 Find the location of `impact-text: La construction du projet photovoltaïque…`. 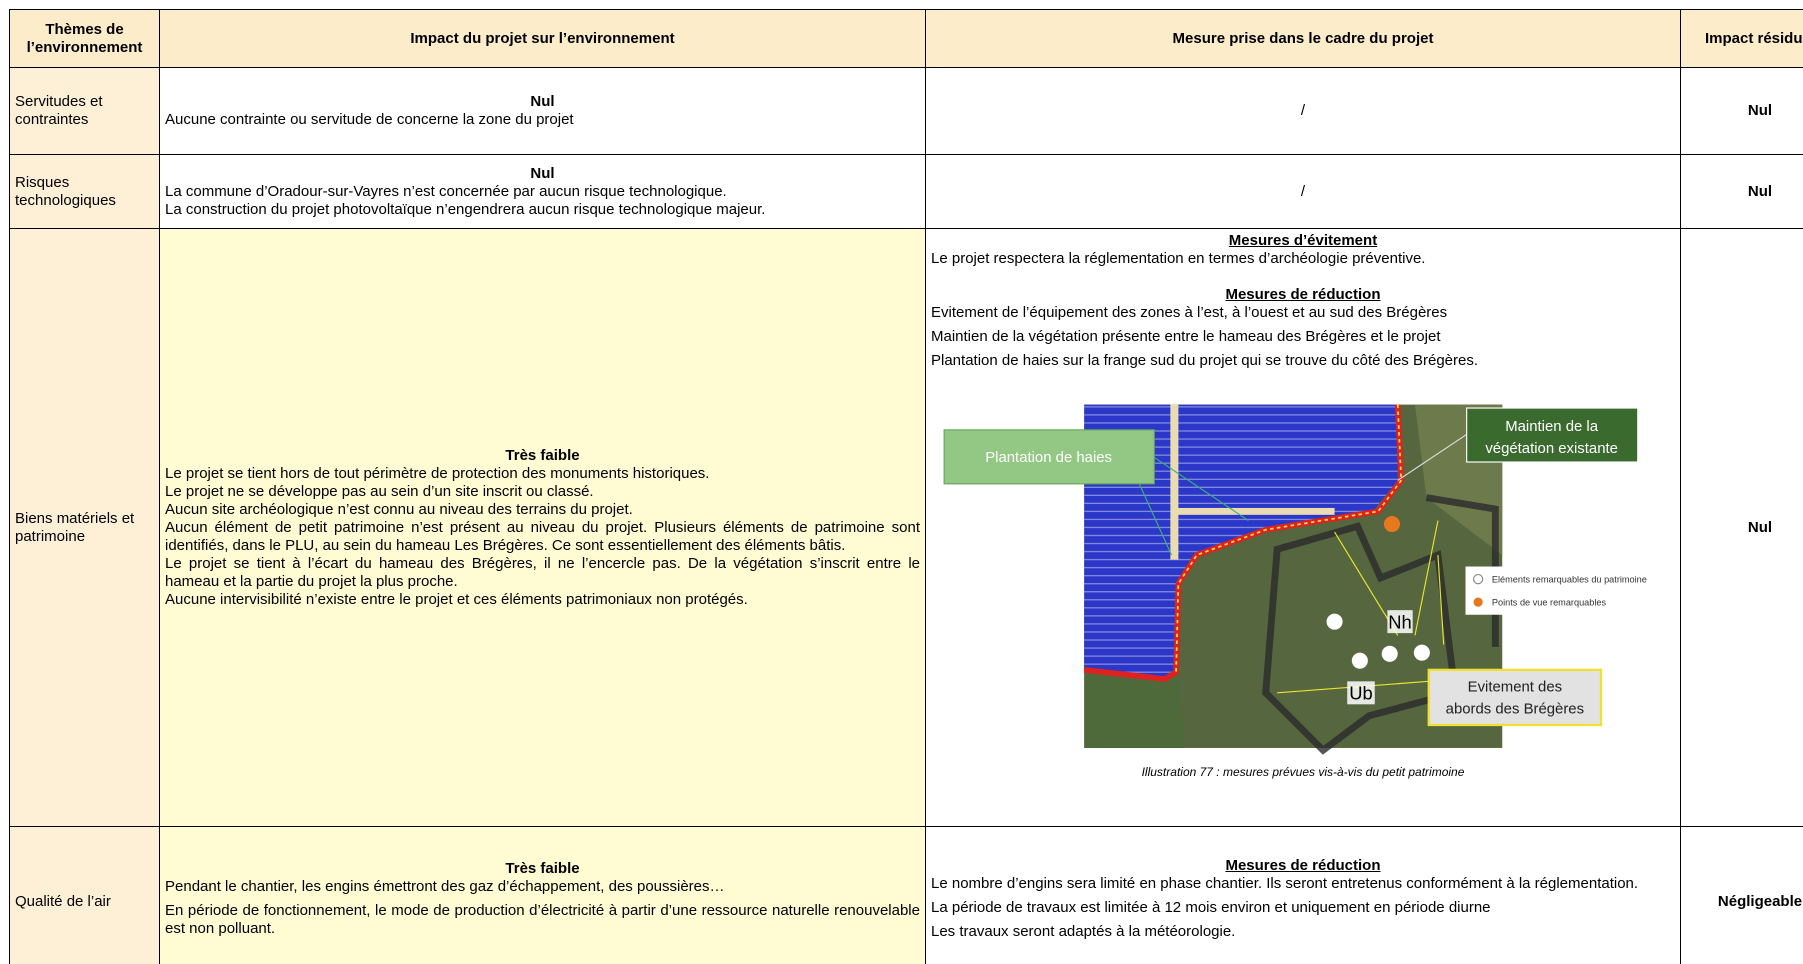

impact-text: La construction du projet photovoltaïque… is located at coordinates (465, 209).